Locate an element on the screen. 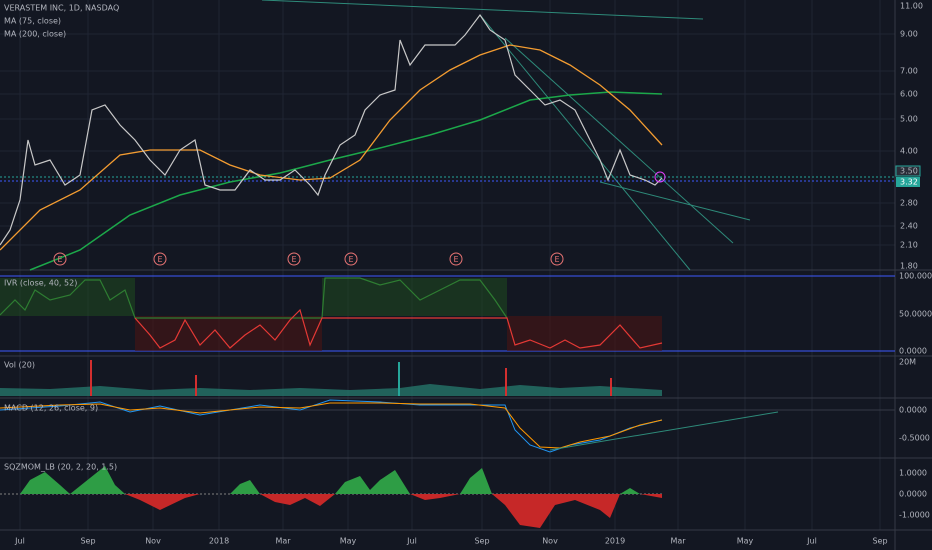 This screenshot has height=550, width=932. signal-line is located at coordinates (331, 425).